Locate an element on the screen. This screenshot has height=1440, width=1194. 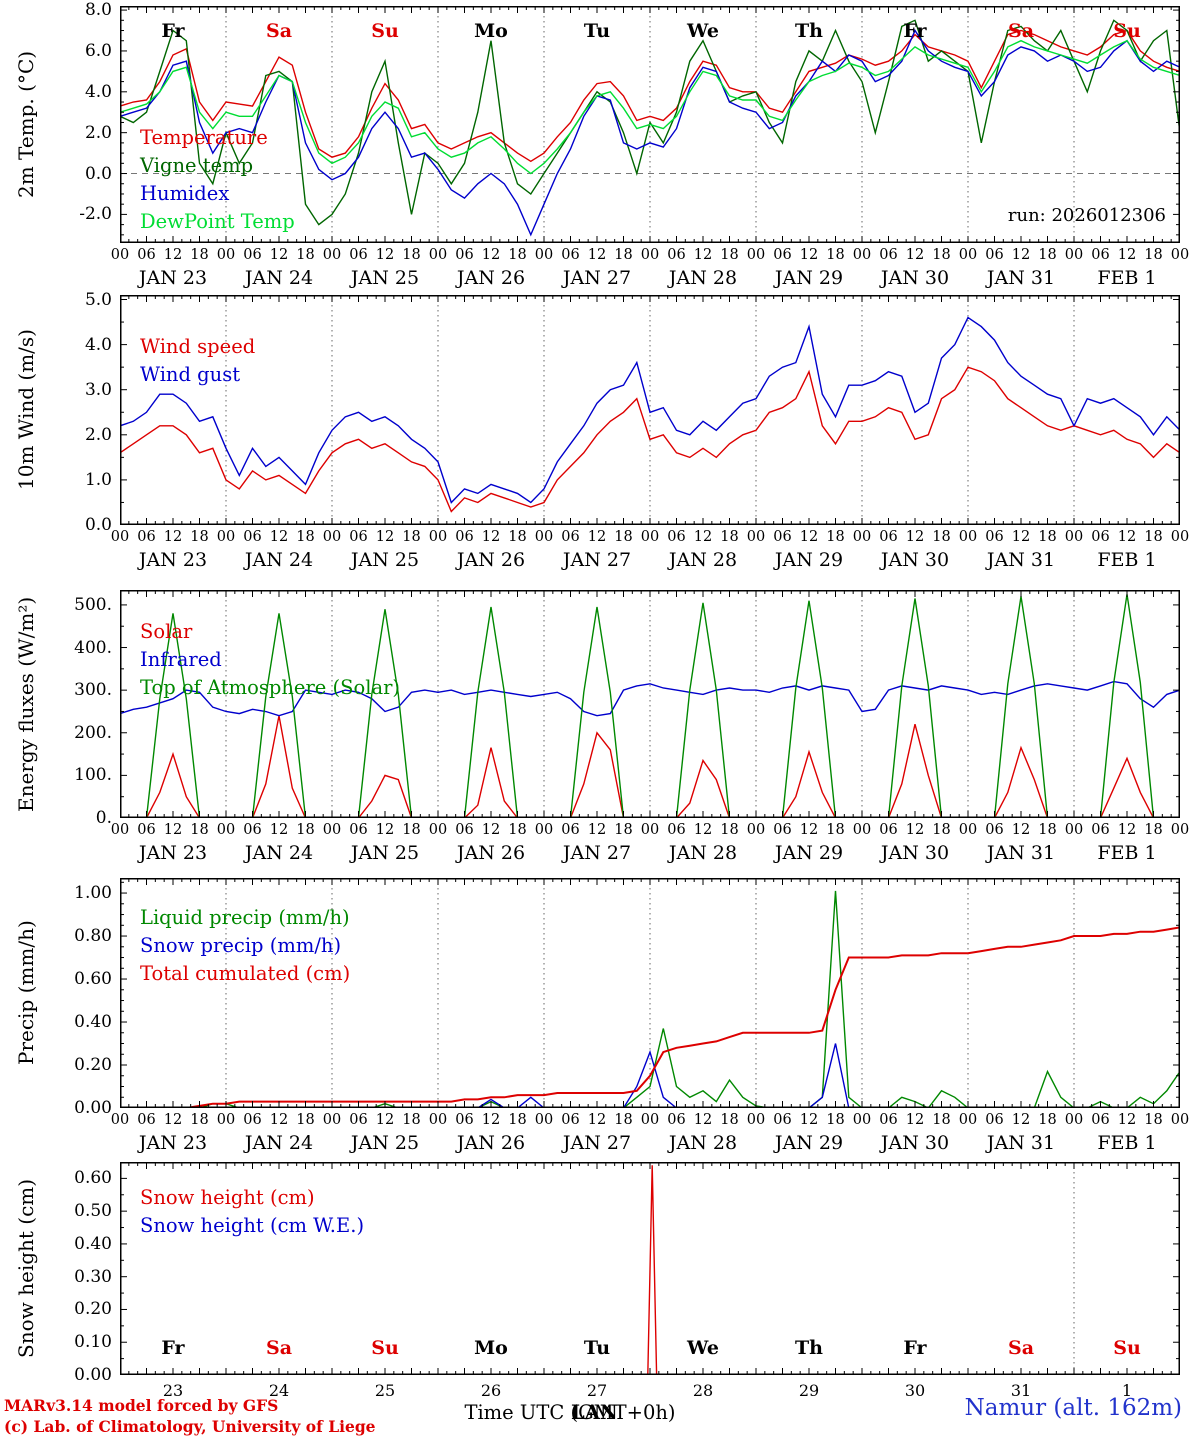
panel-1-plot is located at coordinates (650, 124).